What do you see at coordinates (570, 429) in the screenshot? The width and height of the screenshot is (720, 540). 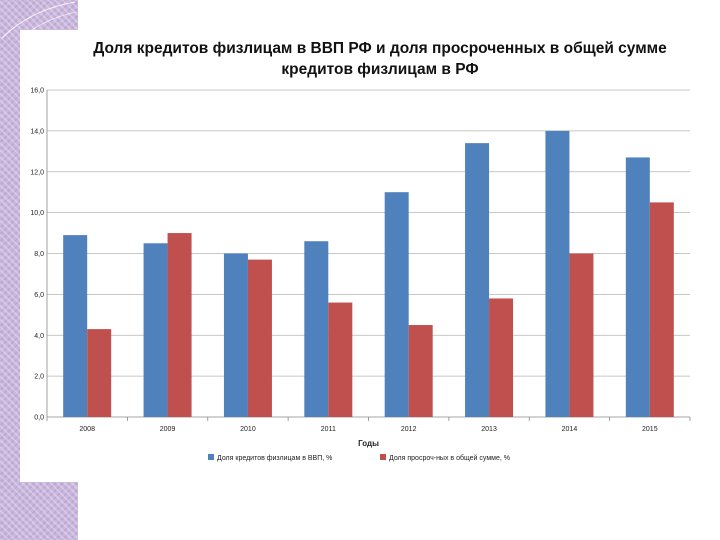 I see `x-tick-label: 2014` at bounding box center [570, 429].